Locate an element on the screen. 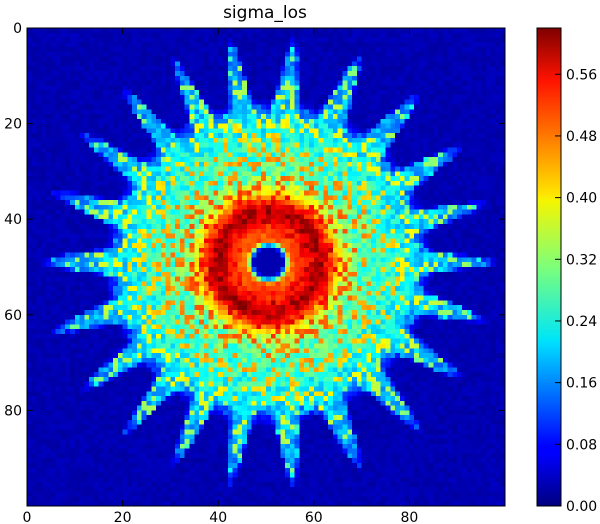  colorbar: 0.00 0.08 0.16 0.24 0.32 0.40 0.48 0.56 is located at coordinates (566, 271).